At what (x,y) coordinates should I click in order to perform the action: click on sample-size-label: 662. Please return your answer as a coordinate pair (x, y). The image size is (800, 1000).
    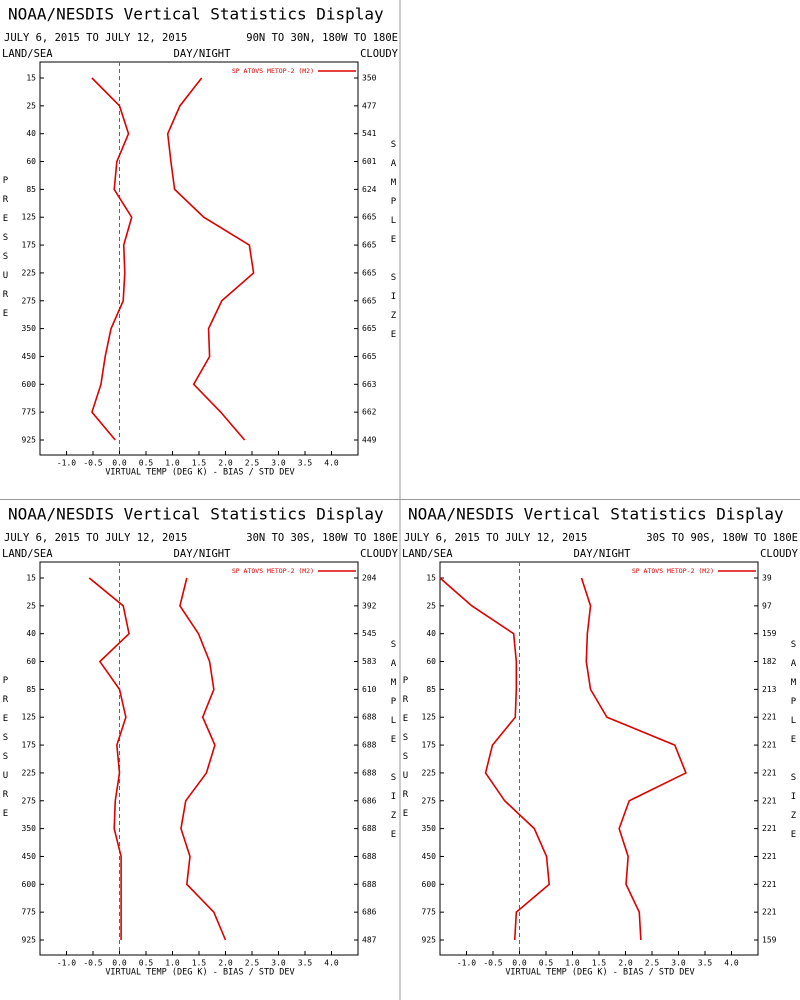
    Looking at the image, I should click on (369, 412).